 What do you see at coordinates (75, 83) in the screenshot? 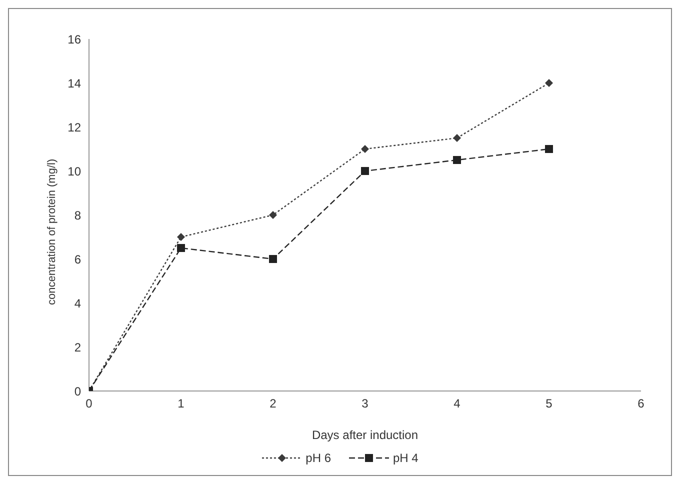
I see `y-tick-label: 14` at bounding box center [75, 83].